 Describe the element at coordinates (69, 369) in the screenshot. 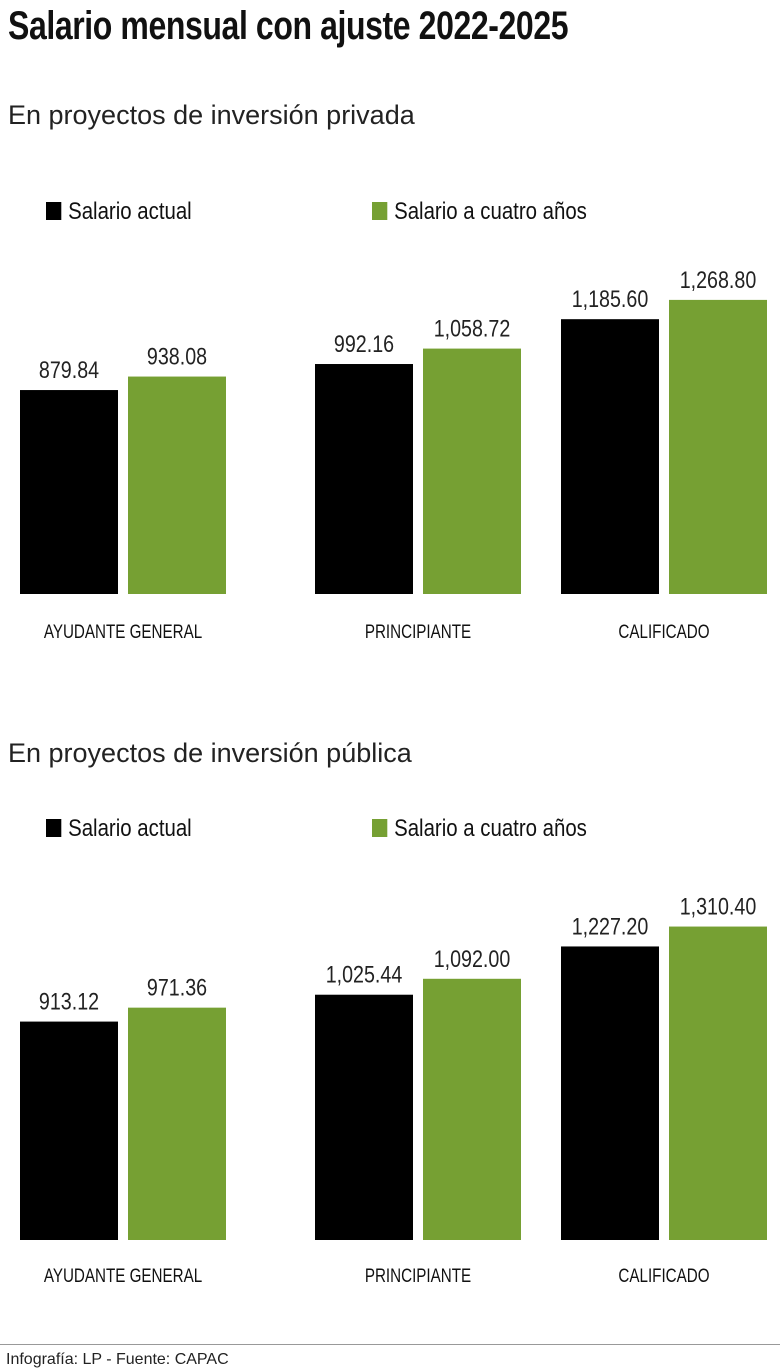

I see `bar-value-label: 879.84` at that location.